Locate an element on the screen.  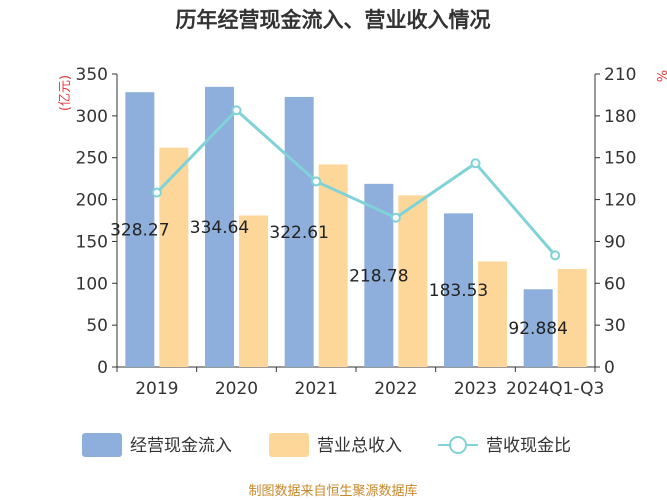
data-label-cash-inflow: 92.884 is located at coordinates (537, 329).